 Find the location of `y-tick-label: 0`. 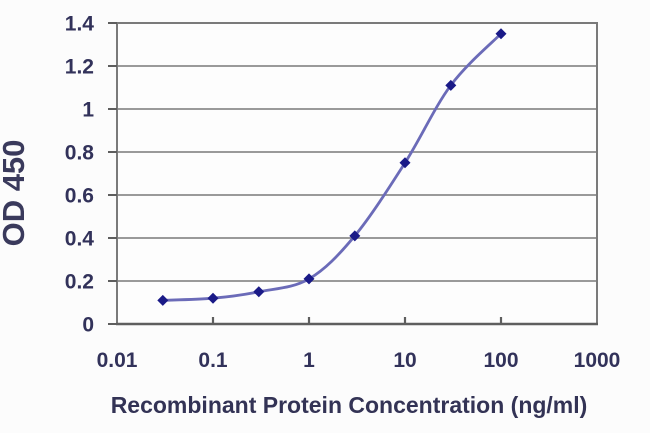

y-tick-label: 0 is located at coordinates (88, 325).